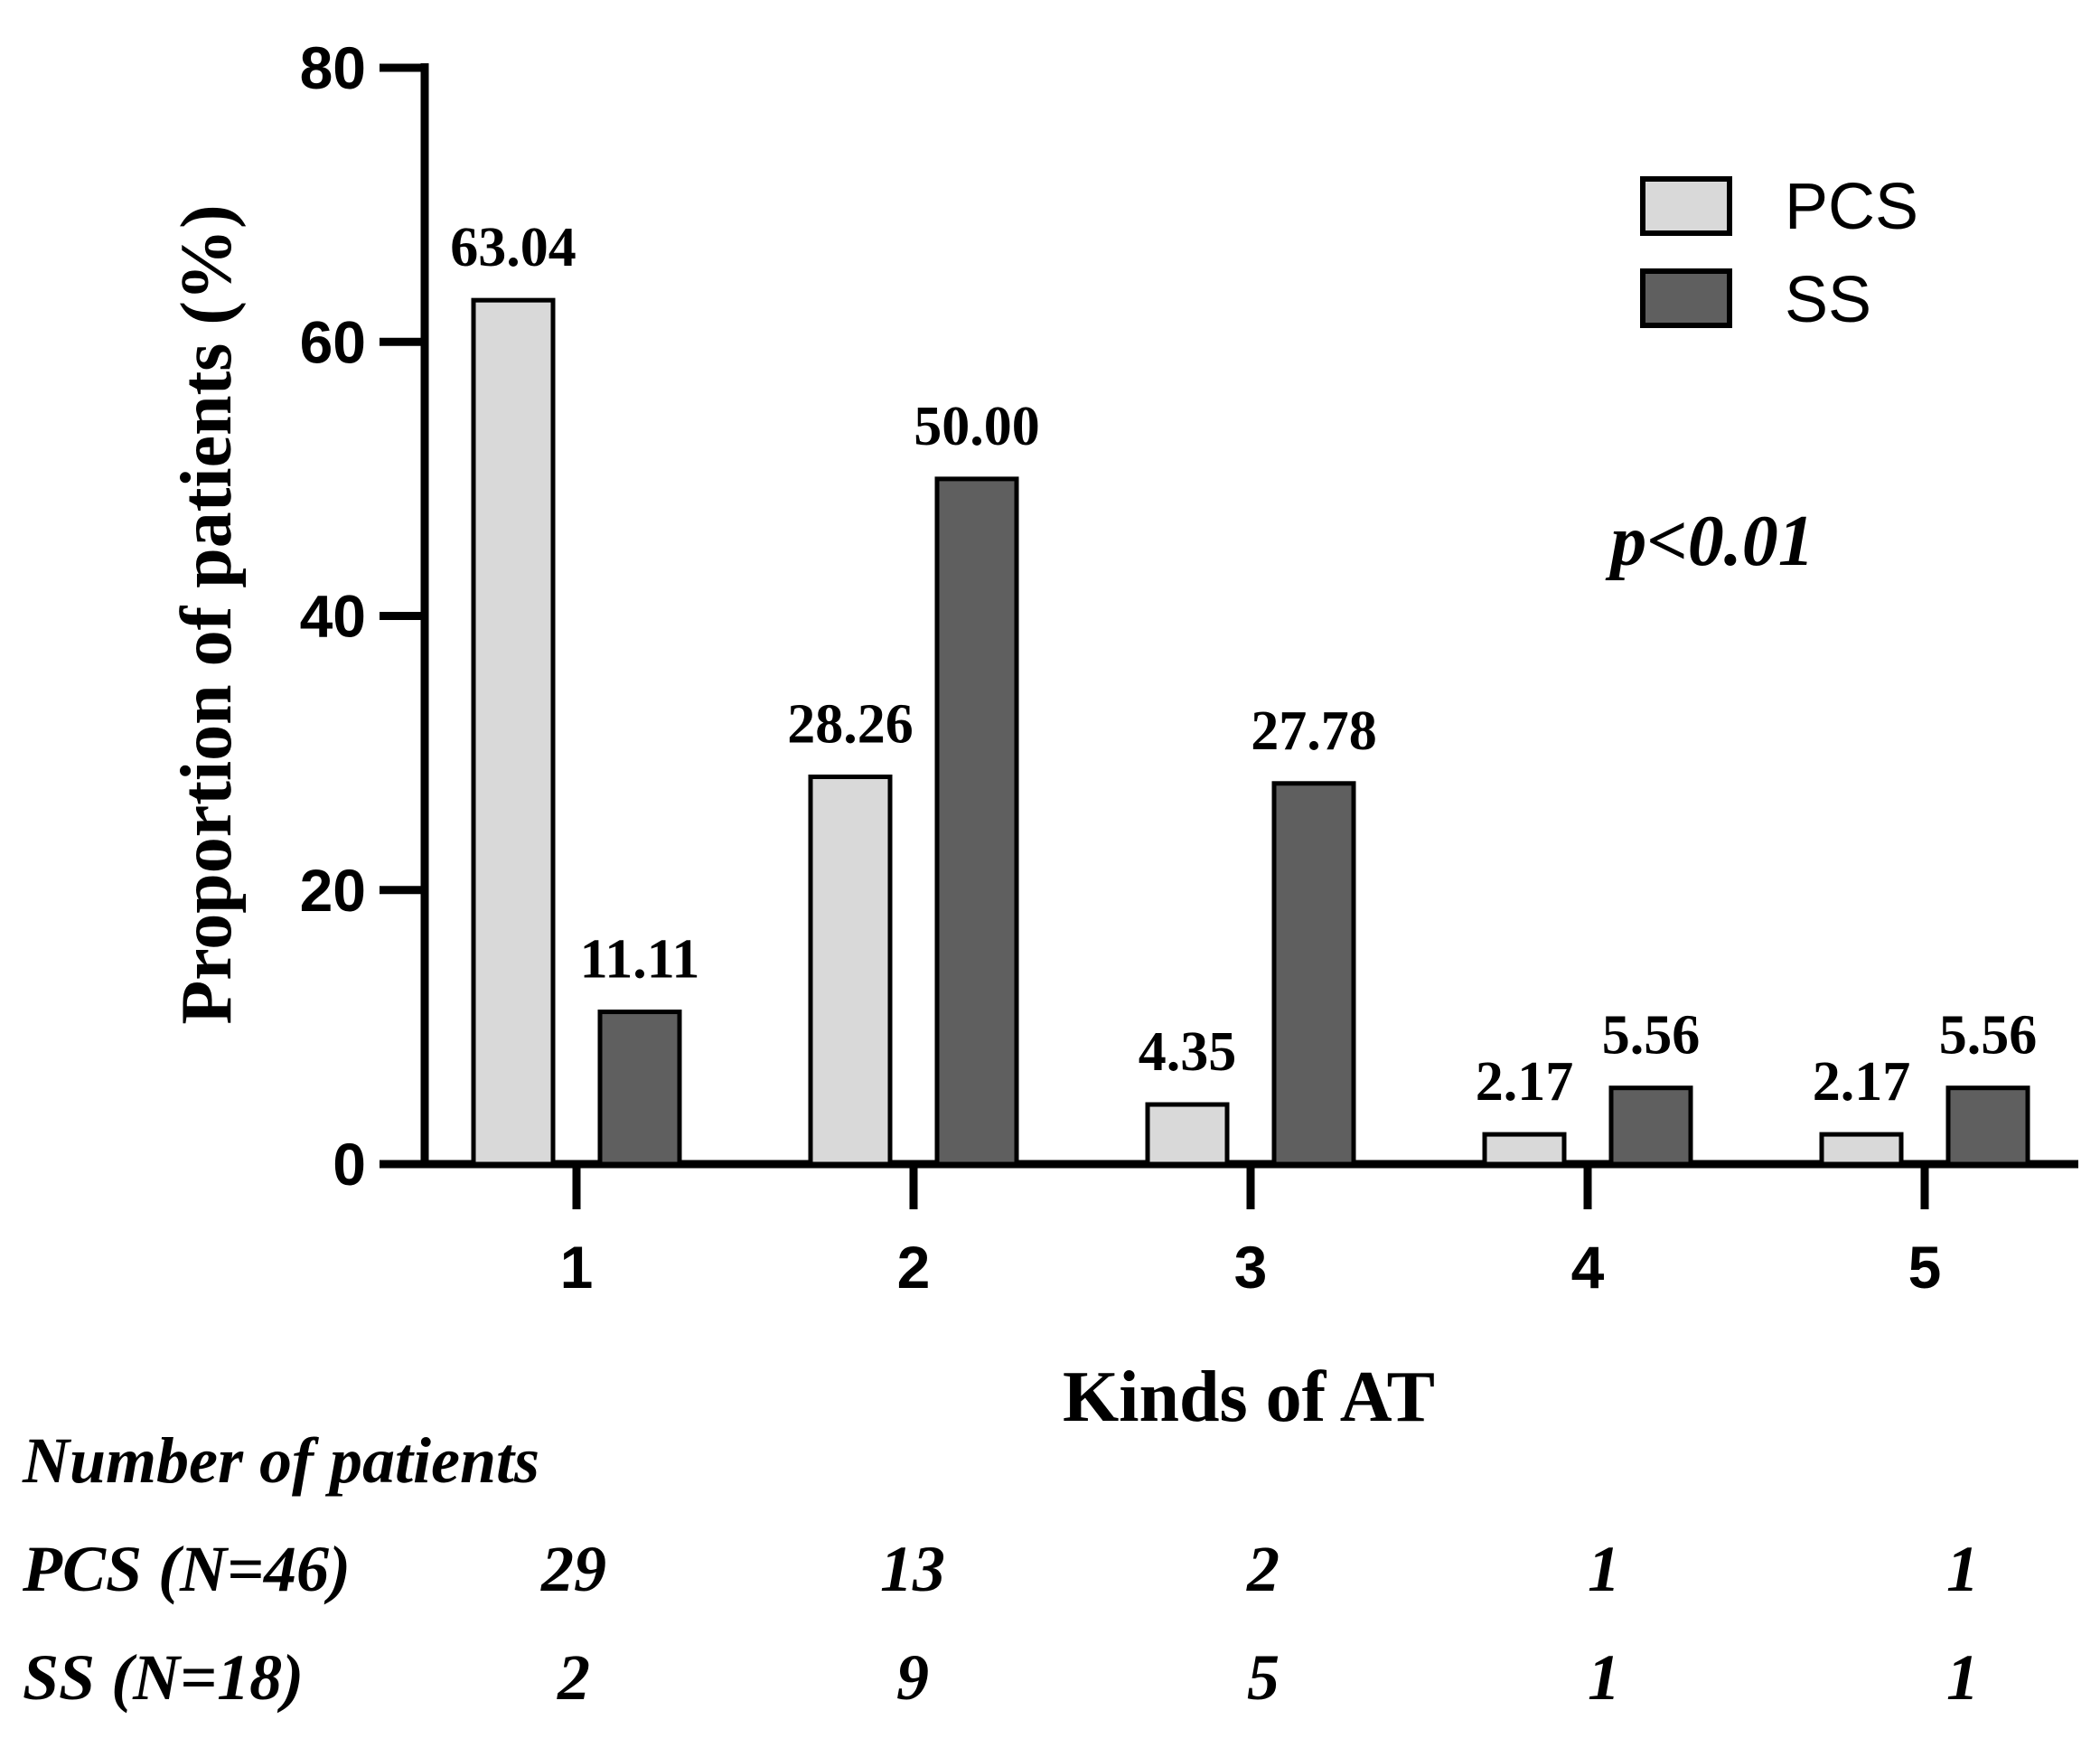 This screenshot has height=1757, width=2100. I want to click on table-cell-ss-3: 5, so click(1263, 1677).